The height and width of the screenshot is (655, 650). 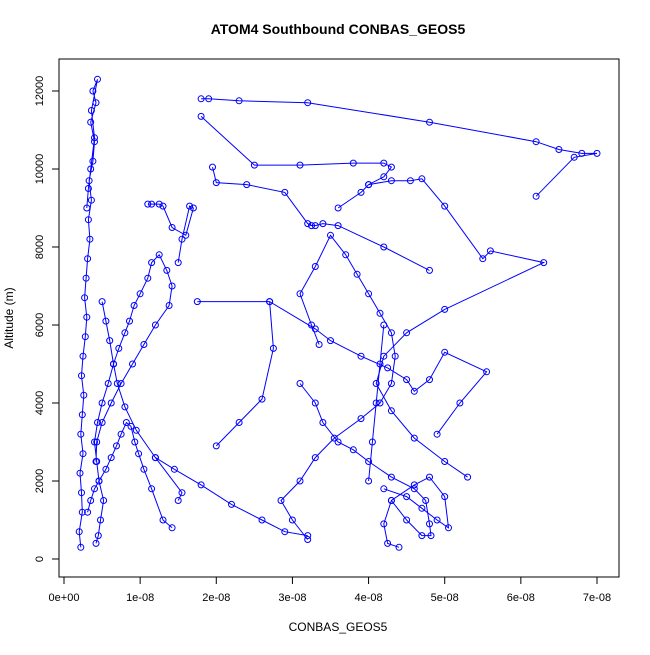 I want to click on y-tick-label: 8000, so click(x=40, y=247).